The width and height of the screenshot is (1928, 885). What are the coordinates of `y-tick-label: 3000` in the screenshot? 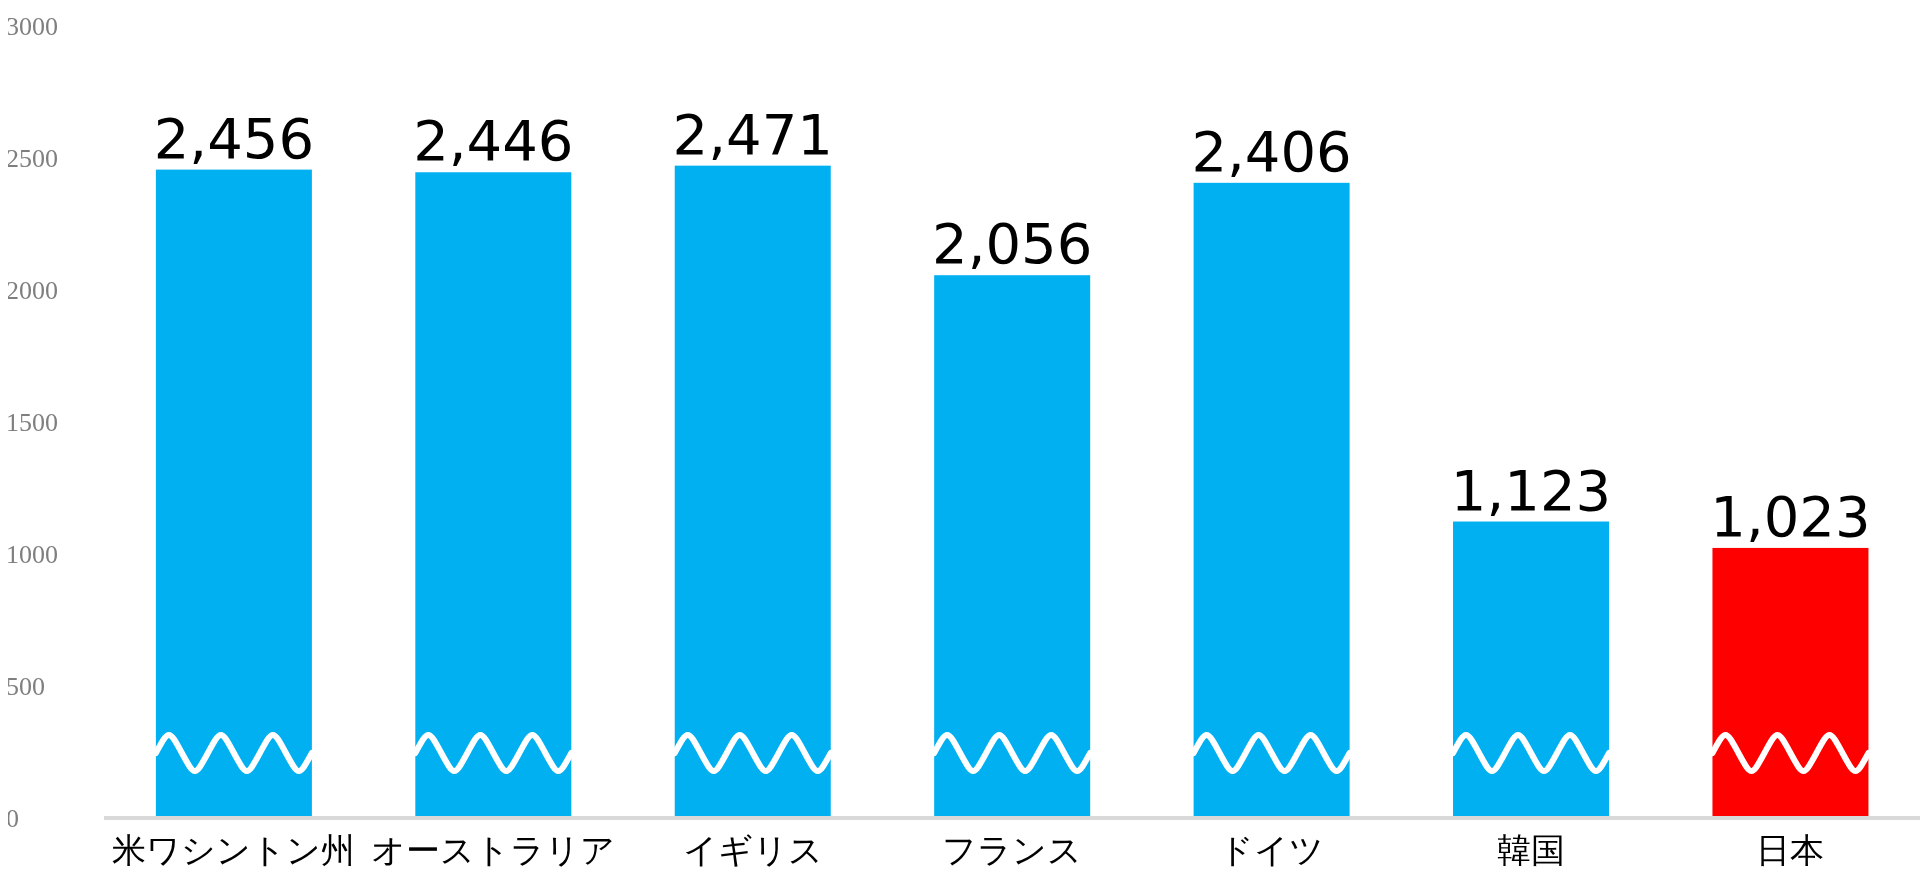 It's located at (32, 27).